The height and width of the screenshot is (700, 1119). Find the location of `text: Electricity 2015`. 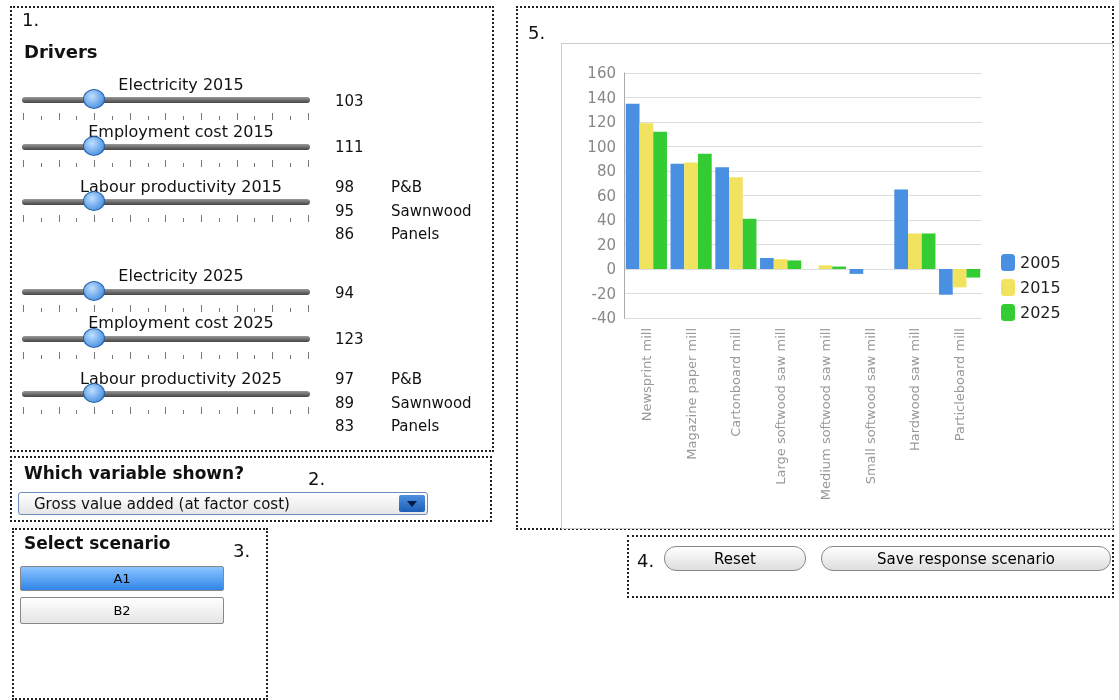

text: Electricity 2015 is located at coordinates (181, 84).